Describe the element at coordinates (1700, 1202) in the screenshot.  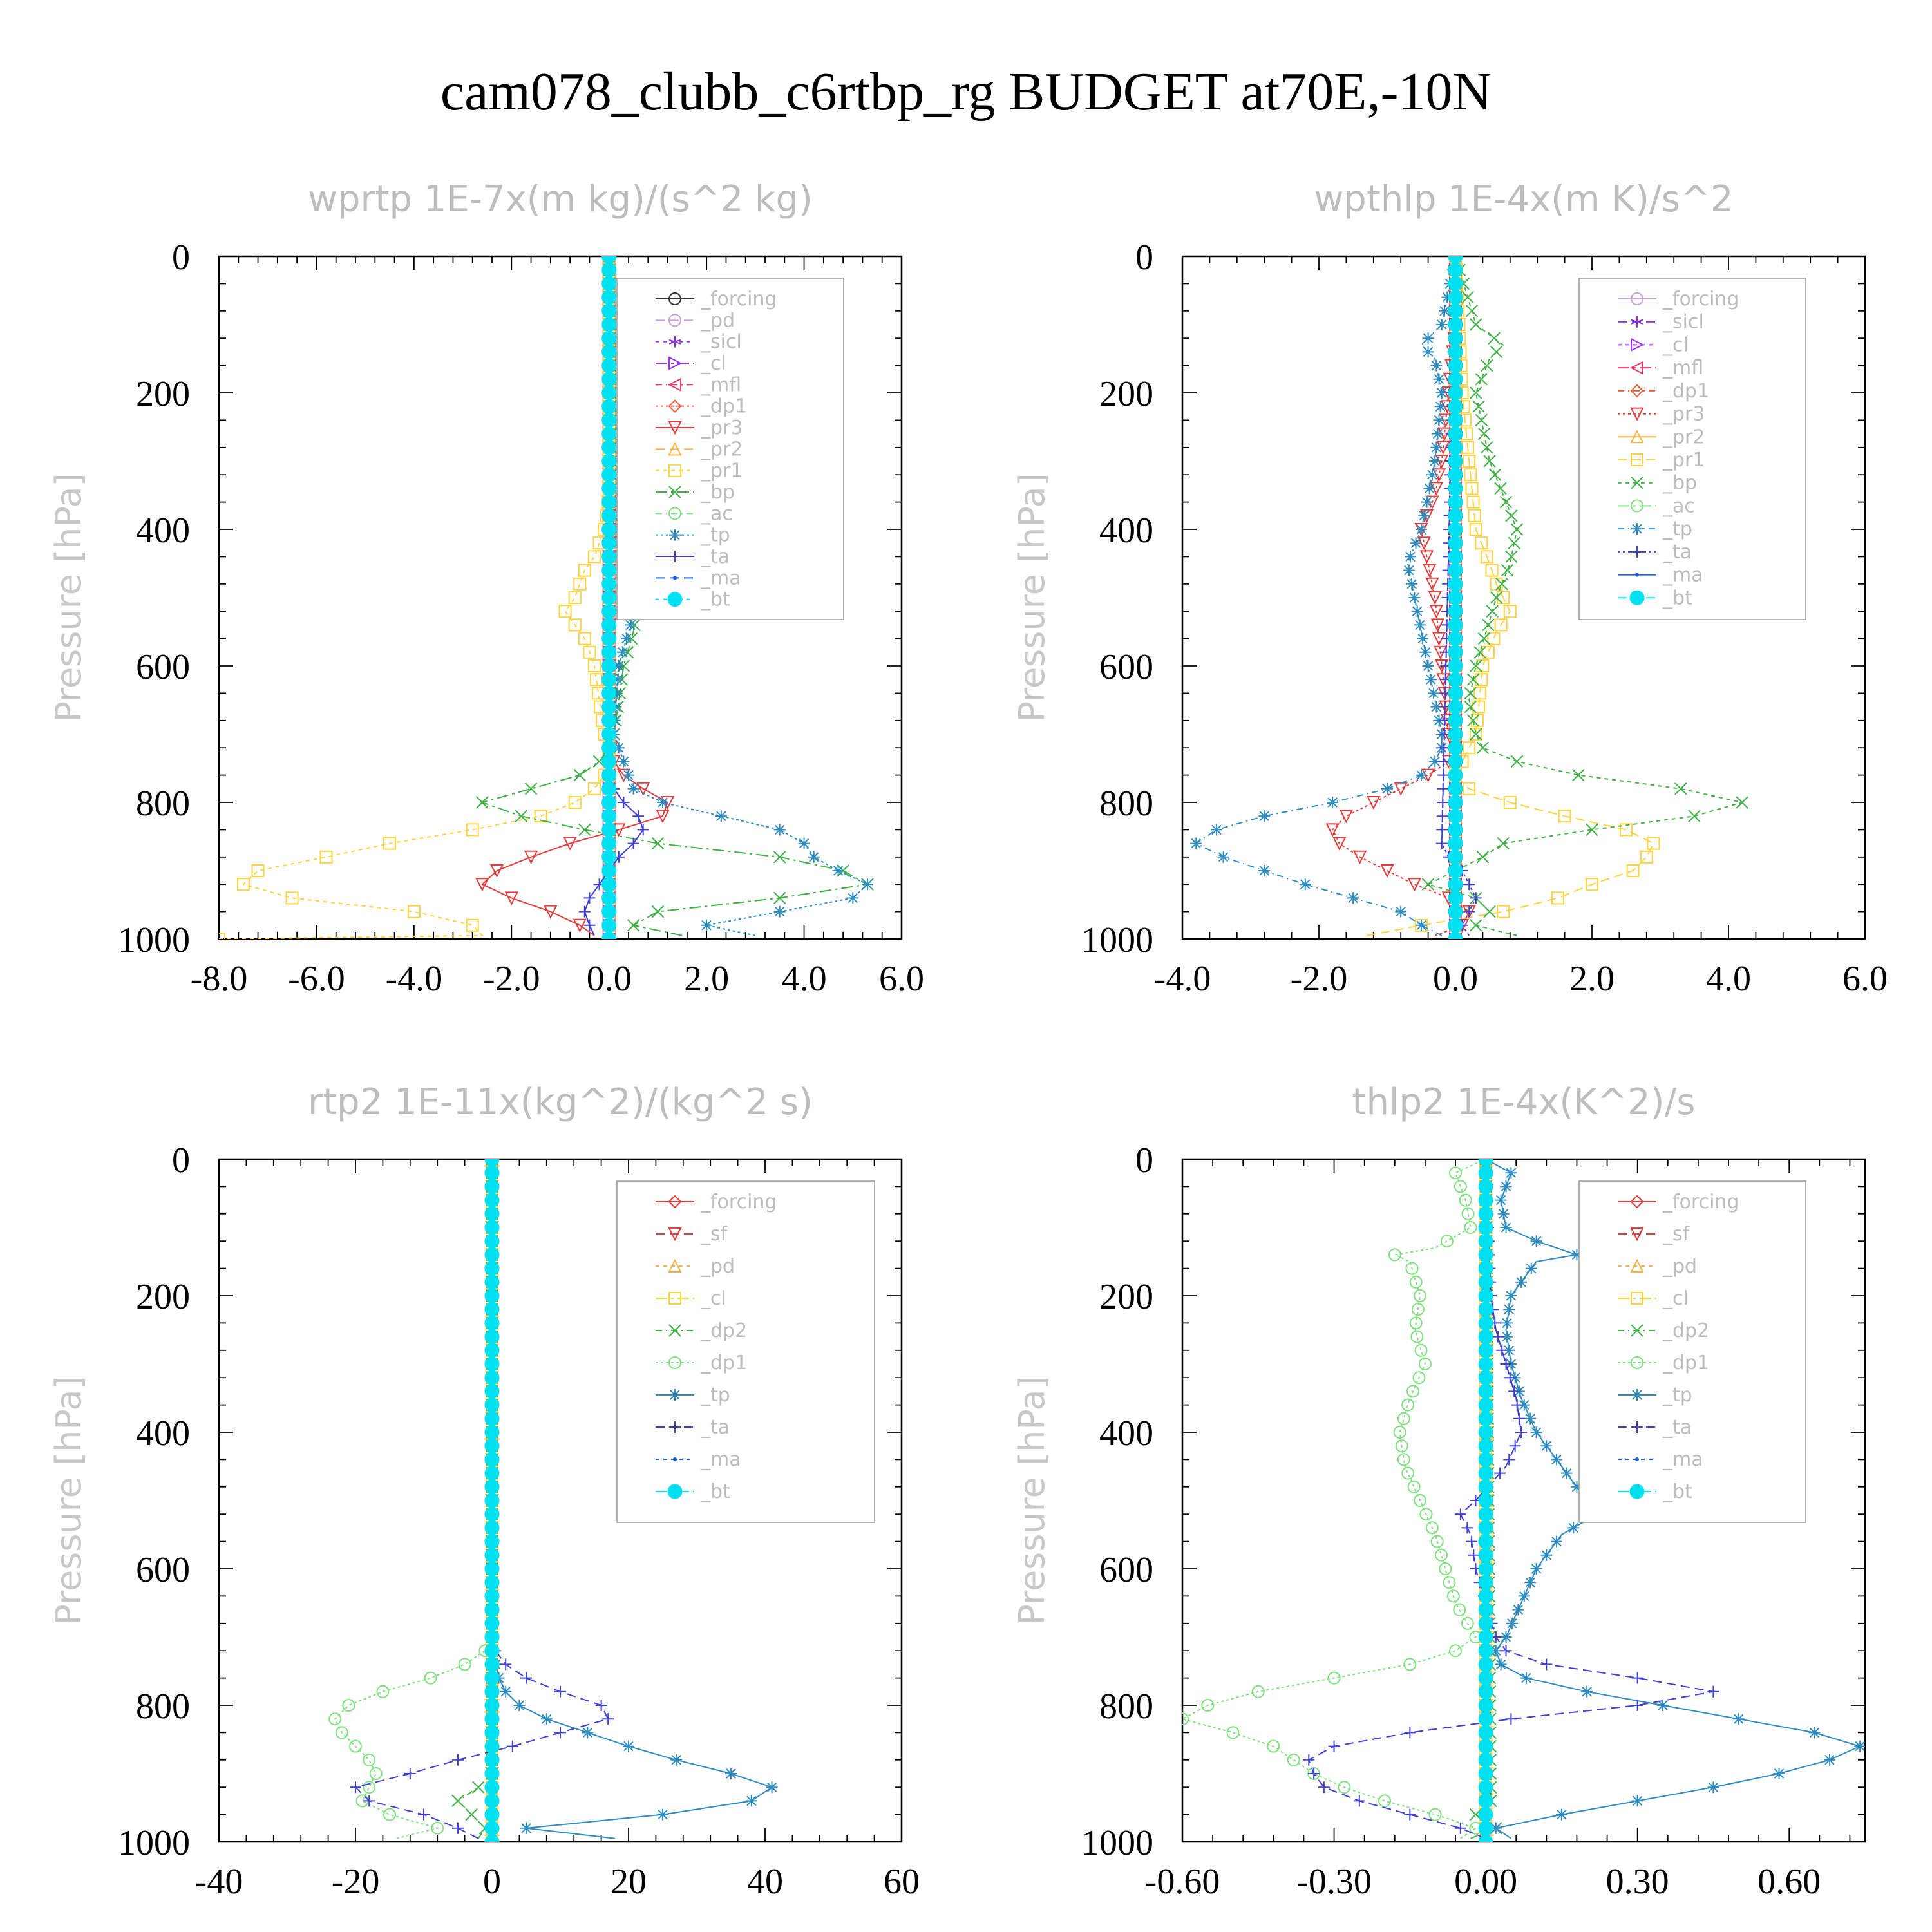
I see `legend-label: _forcing` at that location.